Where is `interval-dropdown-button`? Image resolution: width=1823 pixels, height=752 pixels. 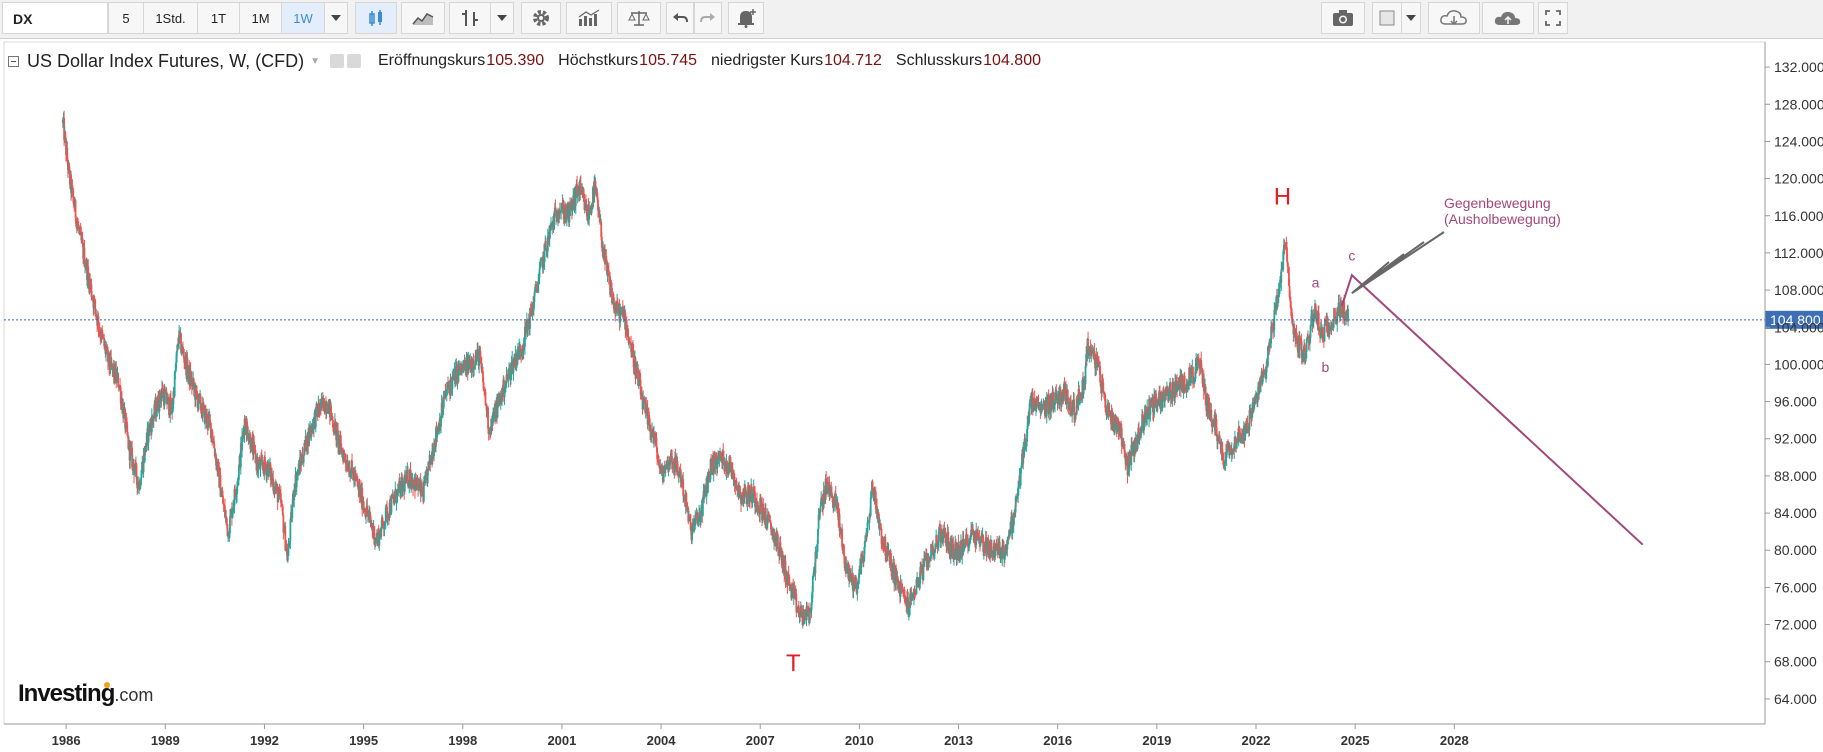
interval-dropdown-button is located at coordinates (336, 18).